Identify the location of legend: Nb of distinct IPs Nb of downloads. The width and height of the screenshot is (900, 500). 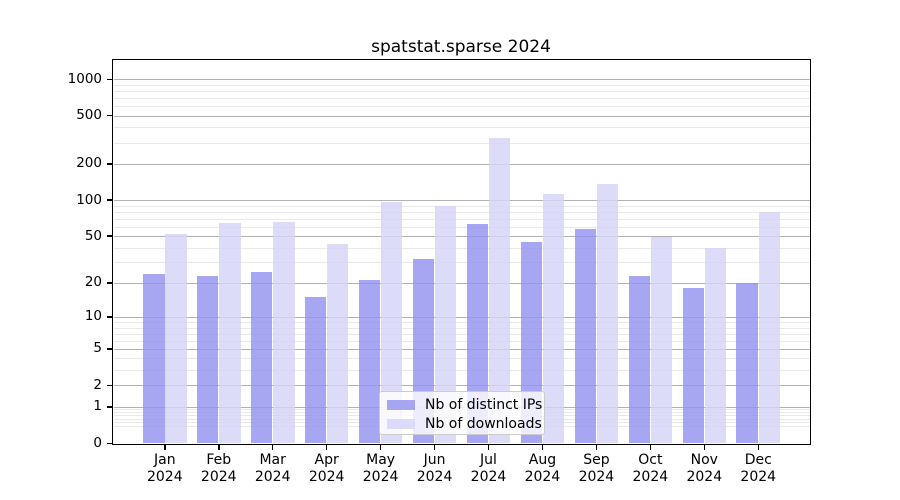
(462, 413).